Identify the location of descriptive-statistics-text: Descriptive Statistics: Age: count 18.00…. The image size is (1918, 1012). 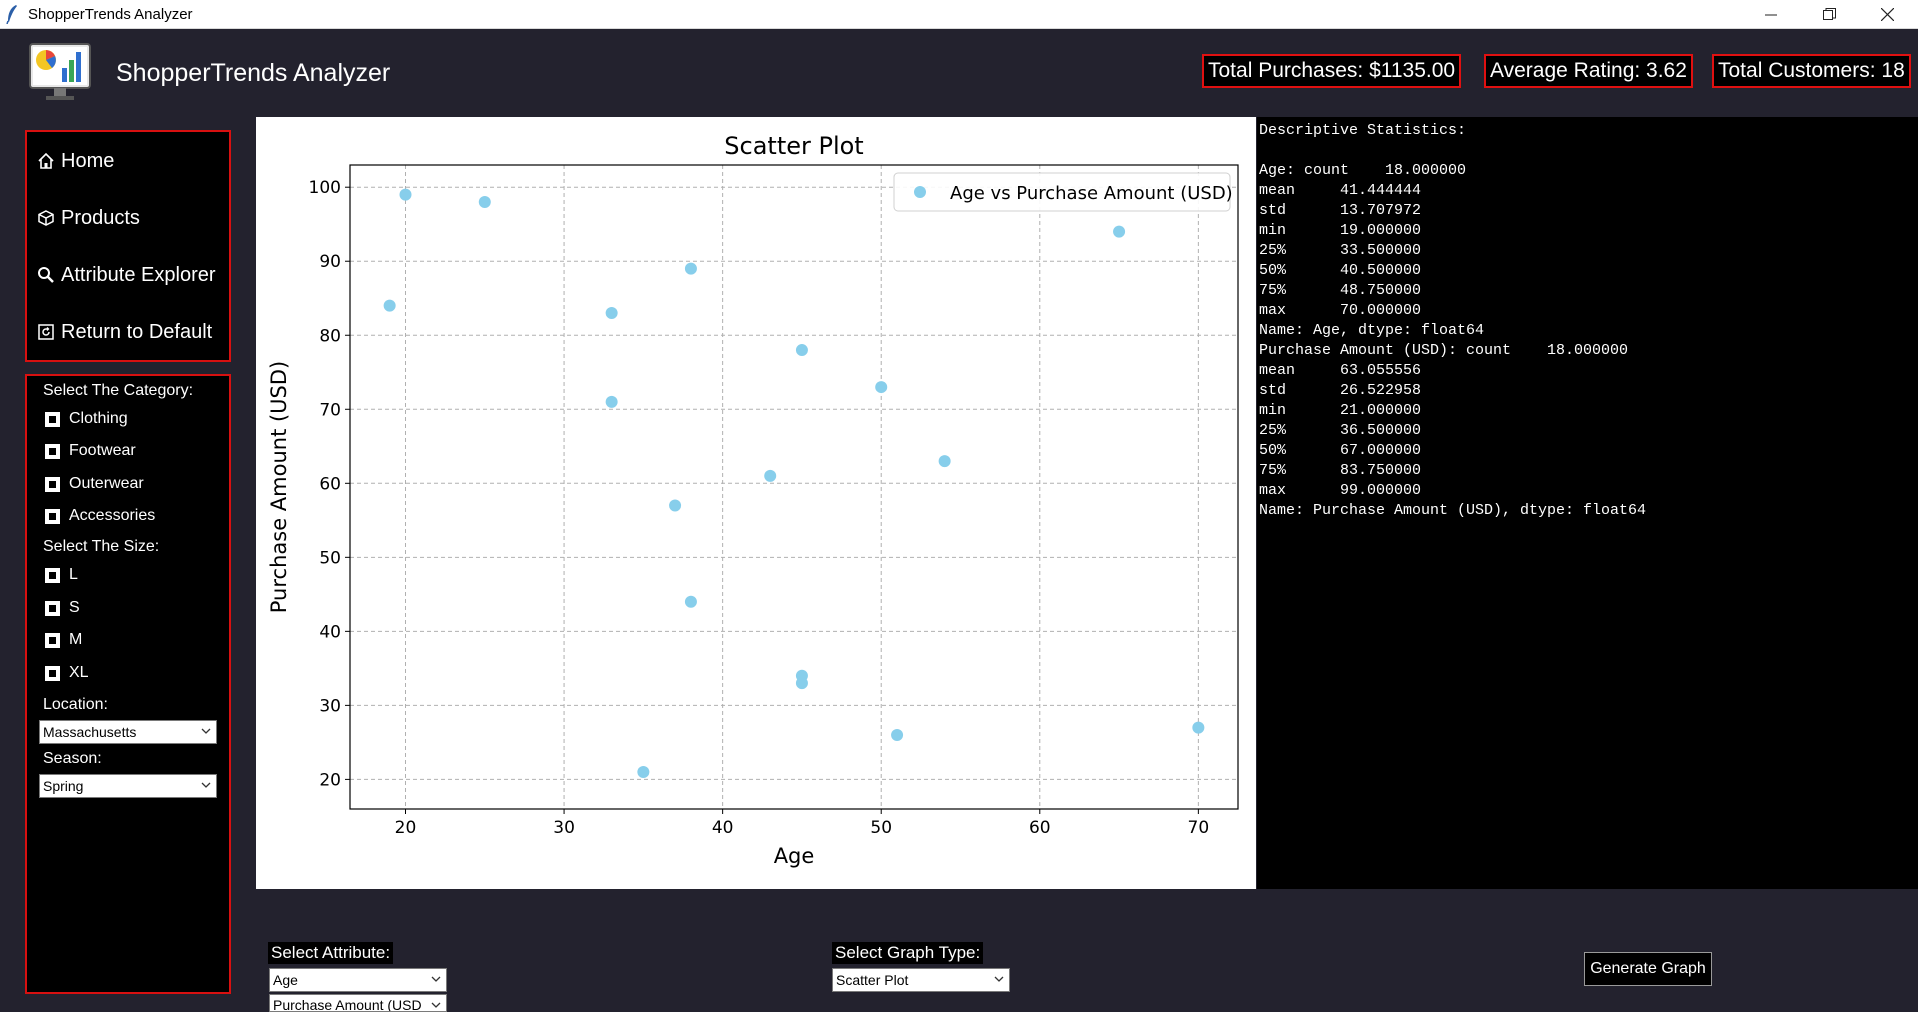
(1453, 320).